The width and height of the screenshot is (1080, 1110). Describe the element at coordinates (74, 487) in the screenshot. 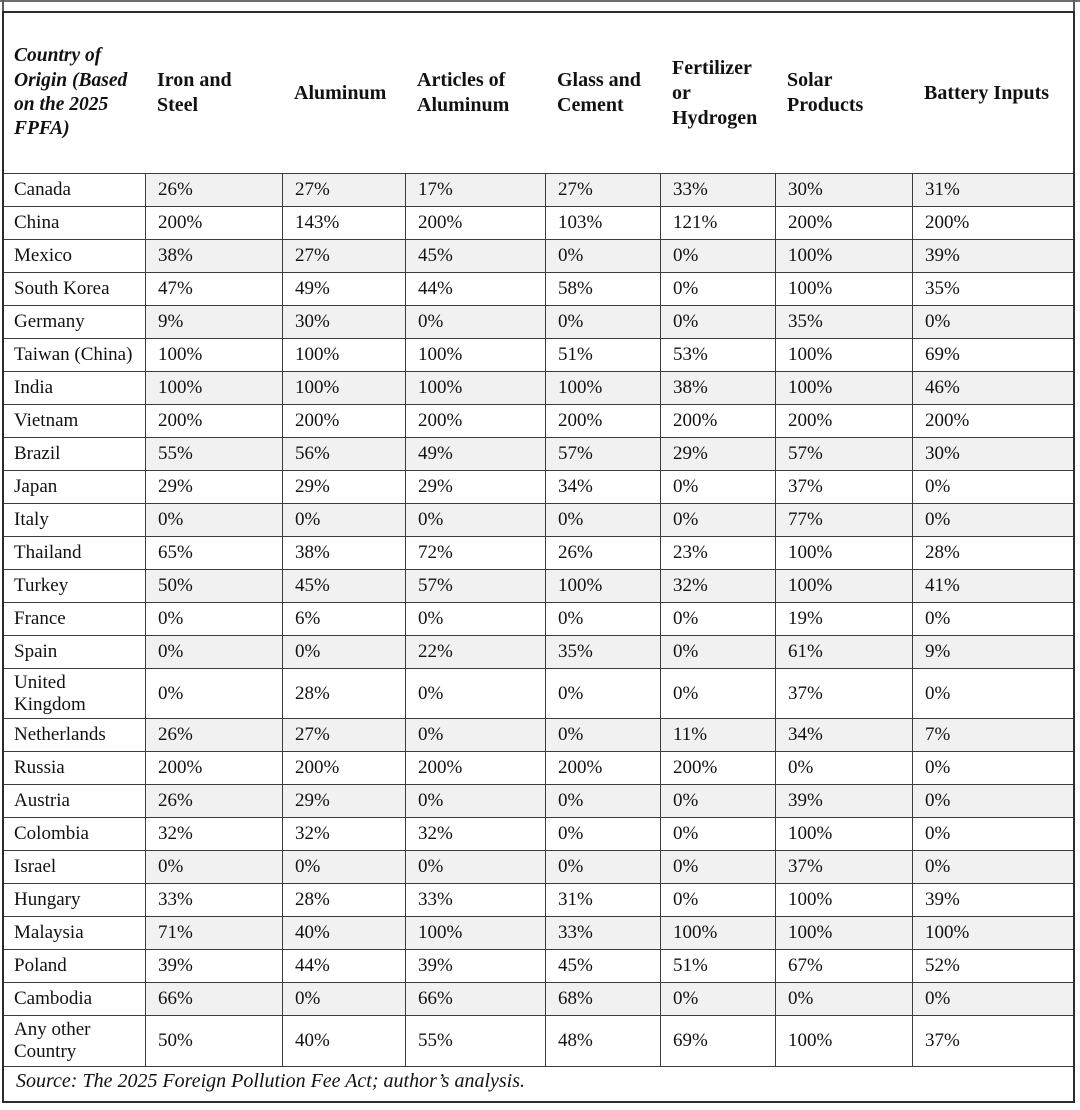

I see `country-cell: Japan` at that location.